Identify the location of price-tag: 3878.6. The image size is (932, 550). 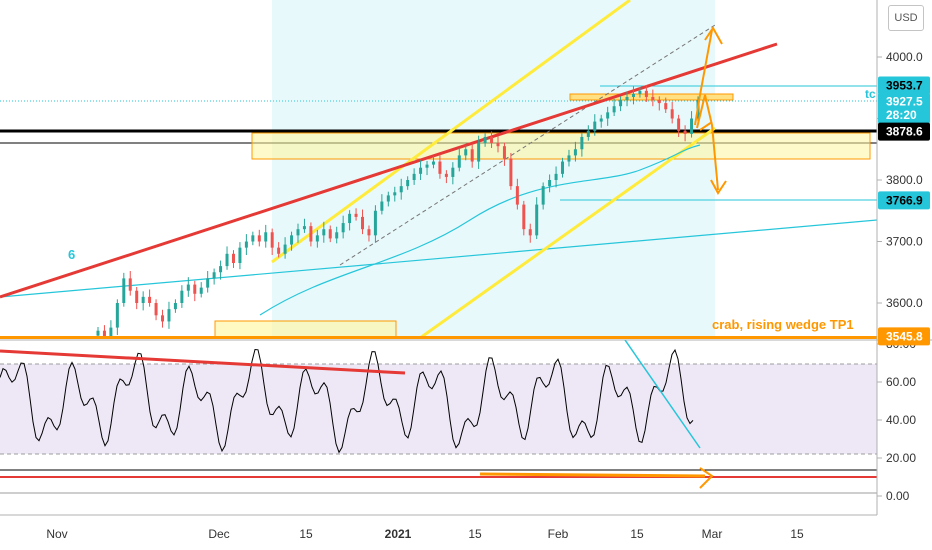
(904, 131).